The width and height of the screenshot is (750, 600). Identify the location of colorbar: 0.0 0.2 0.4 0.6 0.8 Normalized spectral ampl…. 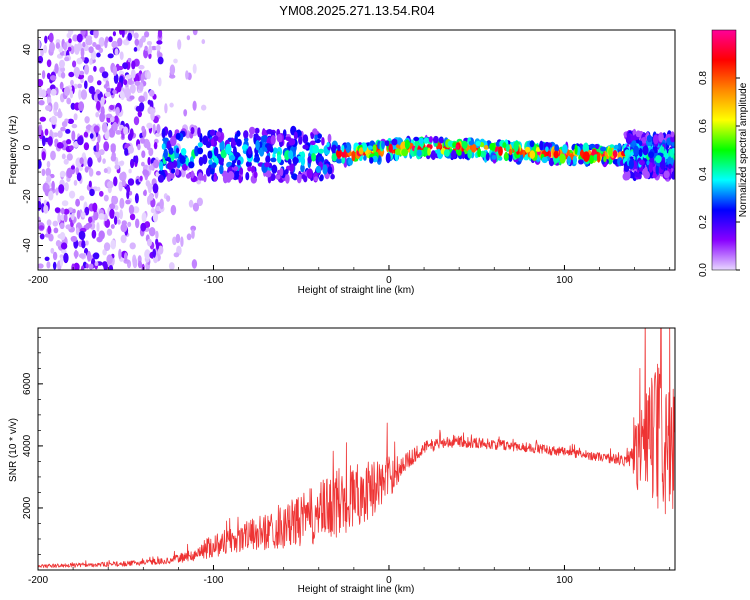
(723, 153).